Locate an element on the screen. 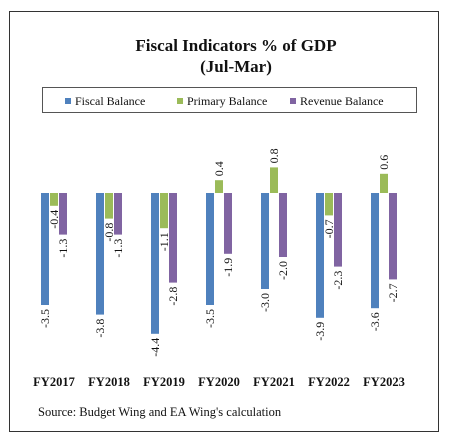 This screenshot has width=472, height=444. data-label-primary-balance-fy2020: 0.4 is located at coordinates (219, 168).